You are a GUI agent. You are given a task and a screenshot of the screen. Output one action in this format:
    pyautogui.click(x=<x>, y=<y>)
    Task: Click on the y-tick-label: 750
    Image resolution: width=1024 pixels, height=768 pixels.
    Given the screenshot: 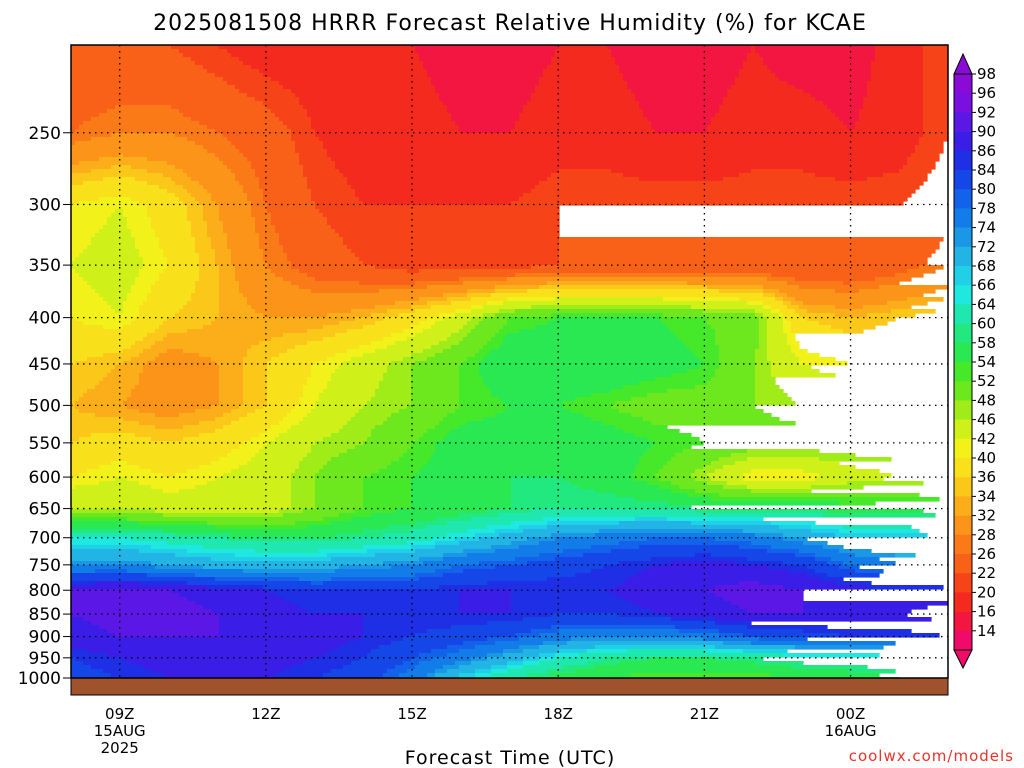 What is the action you would take?
    pyautogui.click(x=45, y=566)
    